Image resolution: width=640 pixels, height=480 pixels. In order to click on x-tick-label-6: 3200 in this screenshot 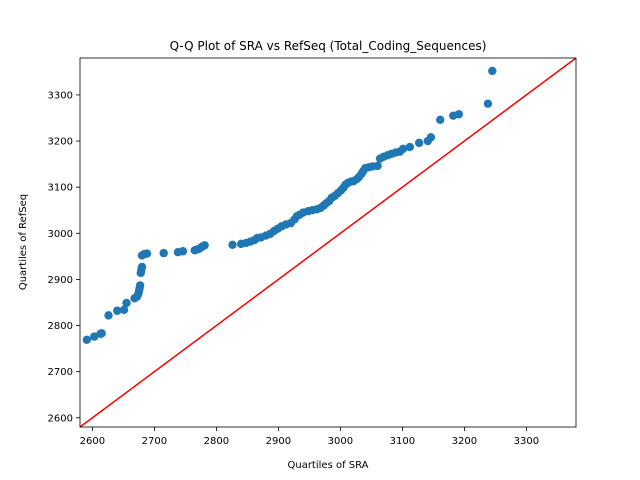, I will do `click(464, 441)`.